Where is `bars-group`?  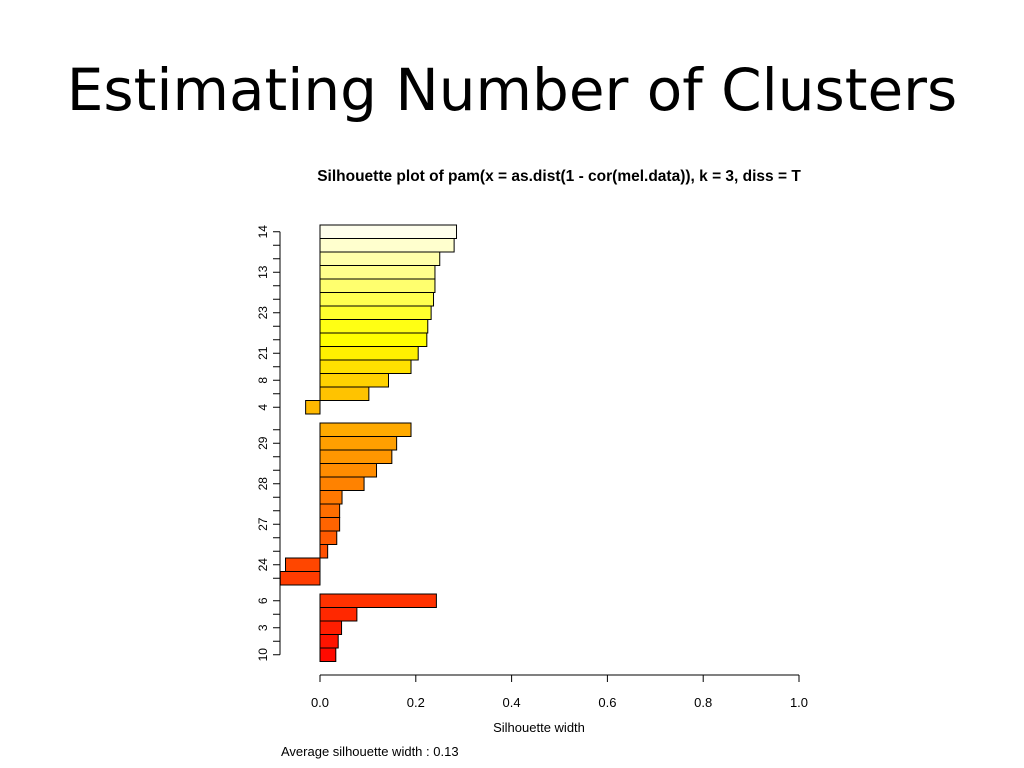
bars-group is located at coordinates (368, 443).